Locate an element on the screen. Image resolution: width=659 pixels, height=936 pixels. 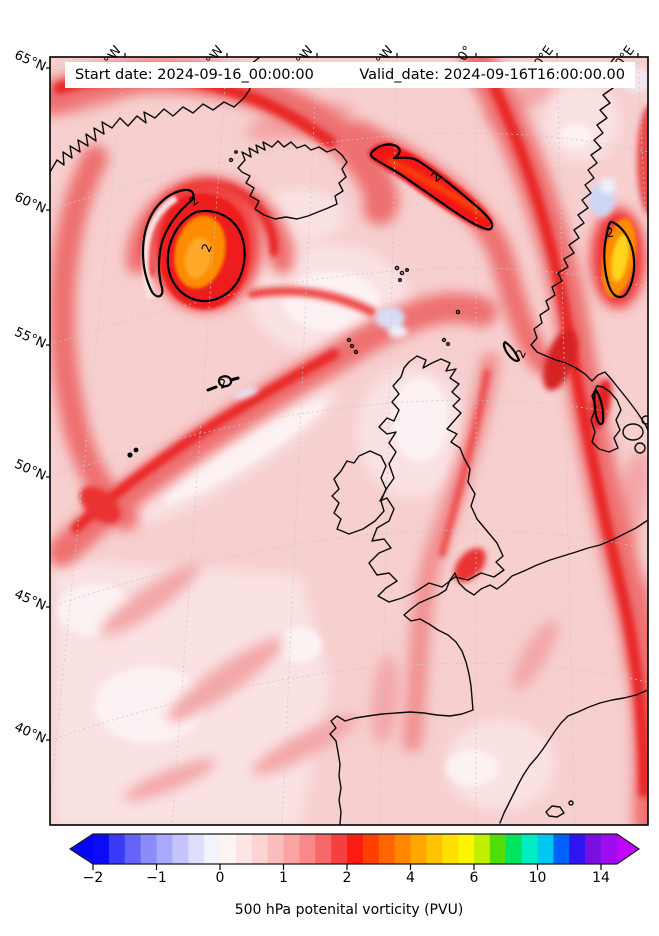
start-date-text: Start date: 2024-09-16_00:00:00 is located at coordinates (194, 75).